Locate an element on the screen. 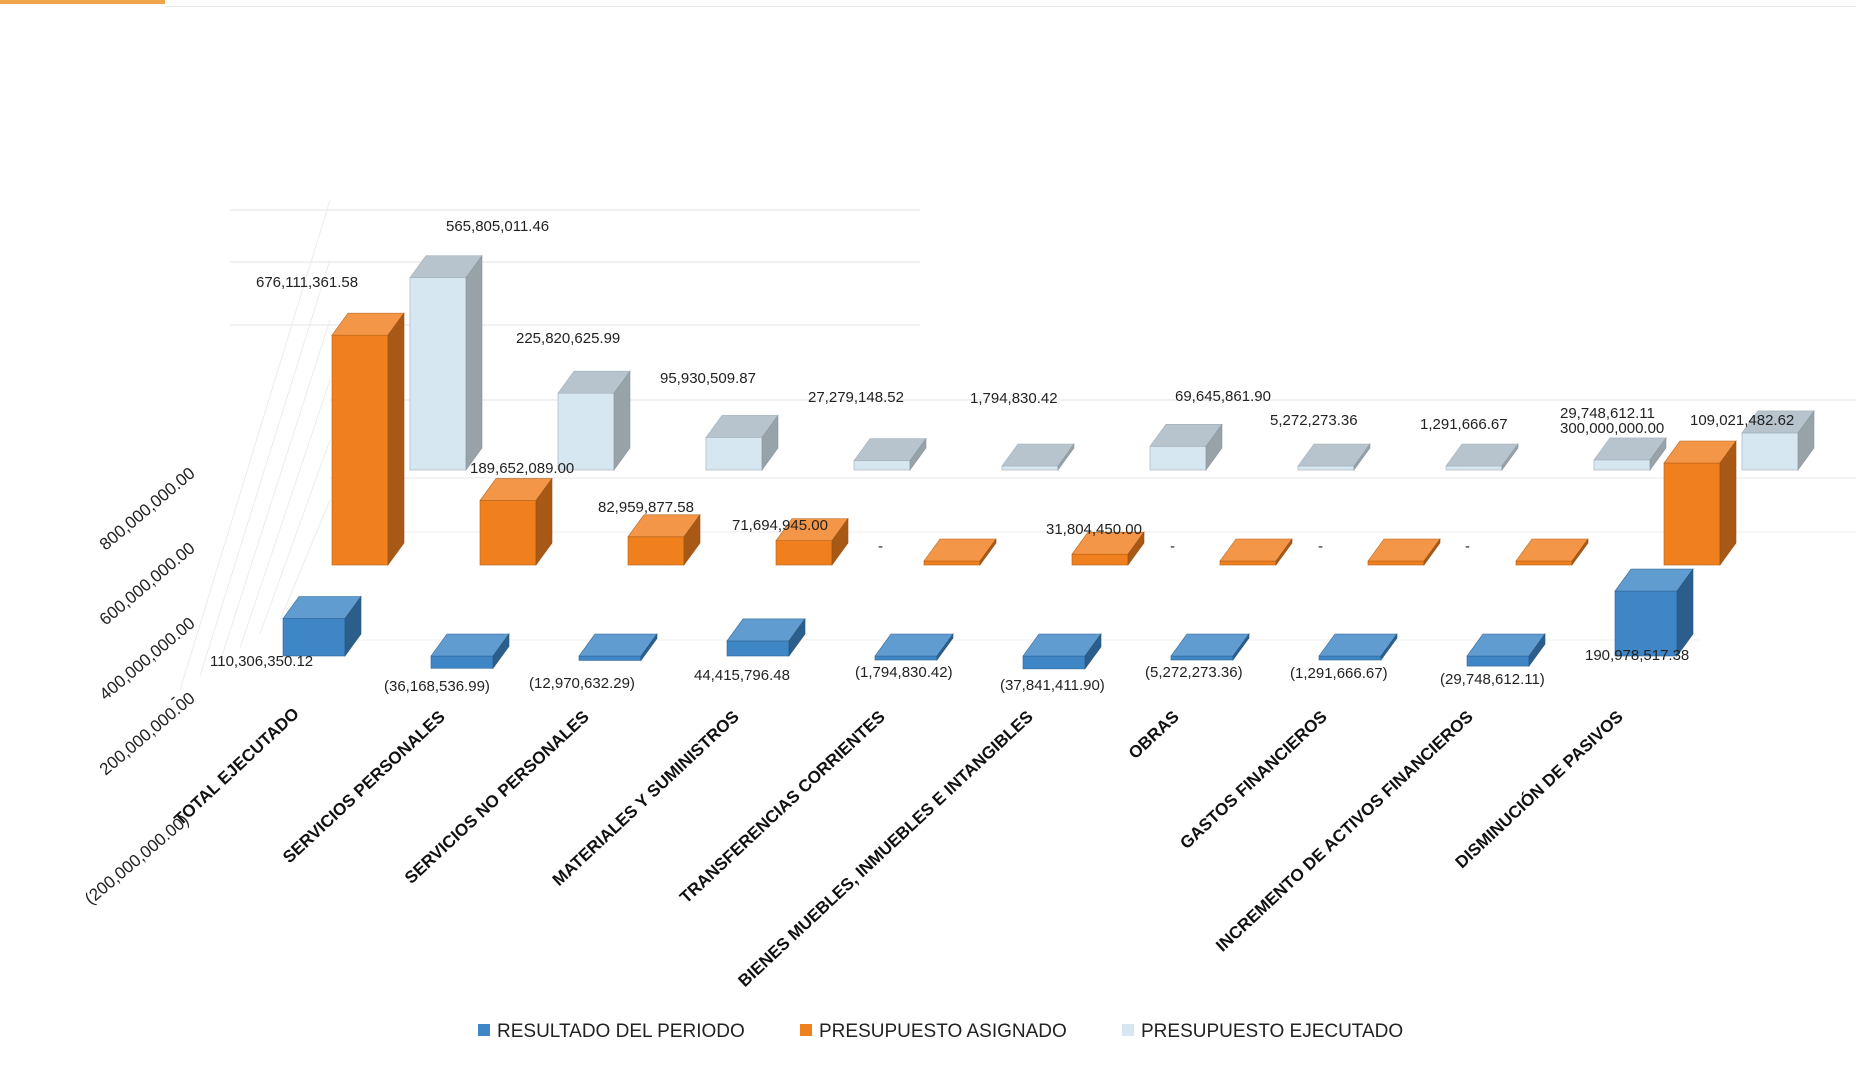 The height and width of the screenshot is (1069, 1856). legend-item-asignado: PRESUPUESTO ASIGNADO is located at coordinates (933, 1031).